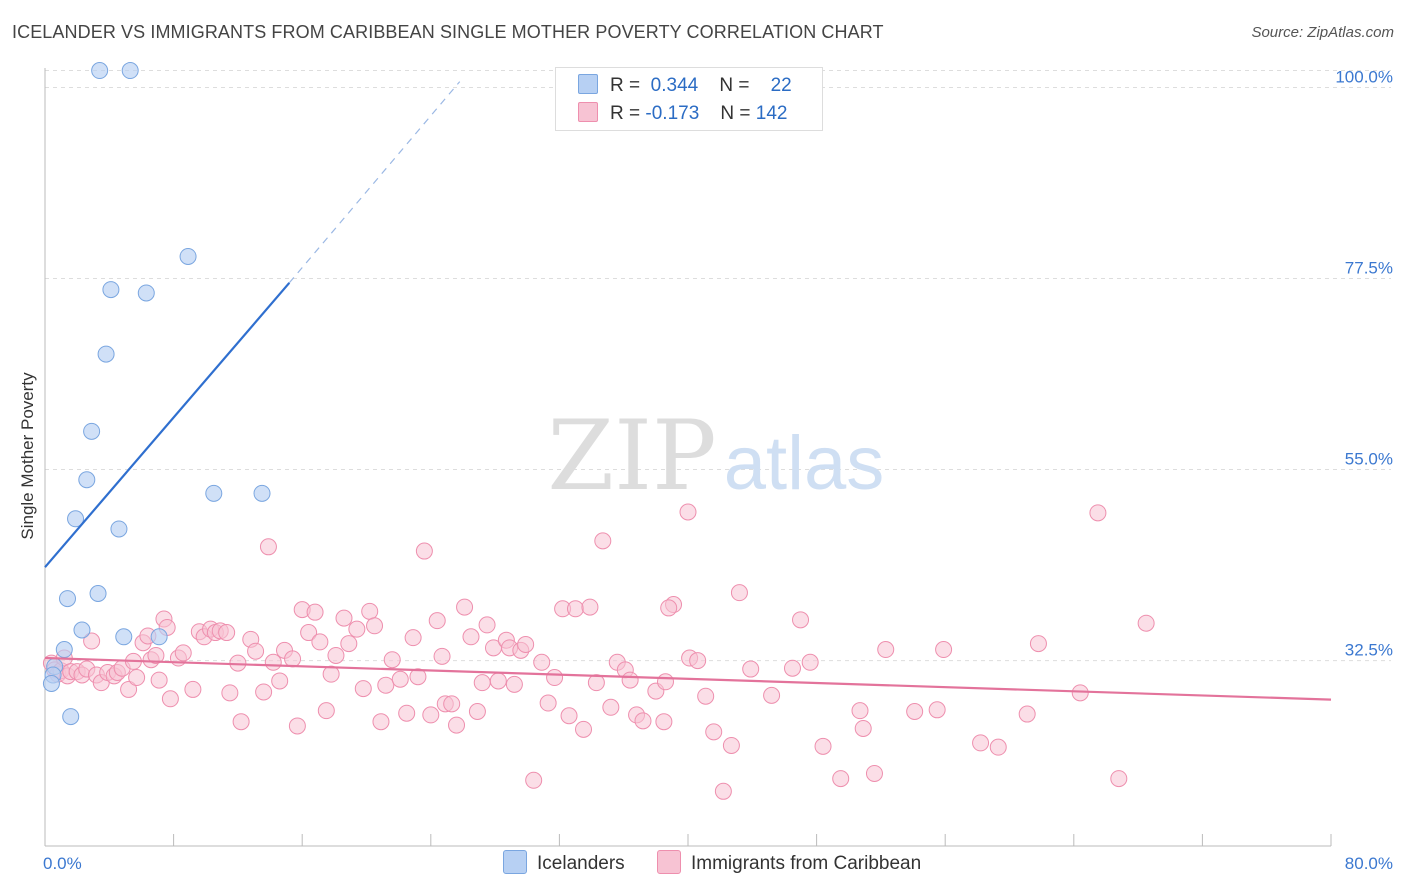 This screenshot has width=1406, height=892. Describe the element at coordinates (735, 113) in the screenshot. I see `n-label: N =` at that location.